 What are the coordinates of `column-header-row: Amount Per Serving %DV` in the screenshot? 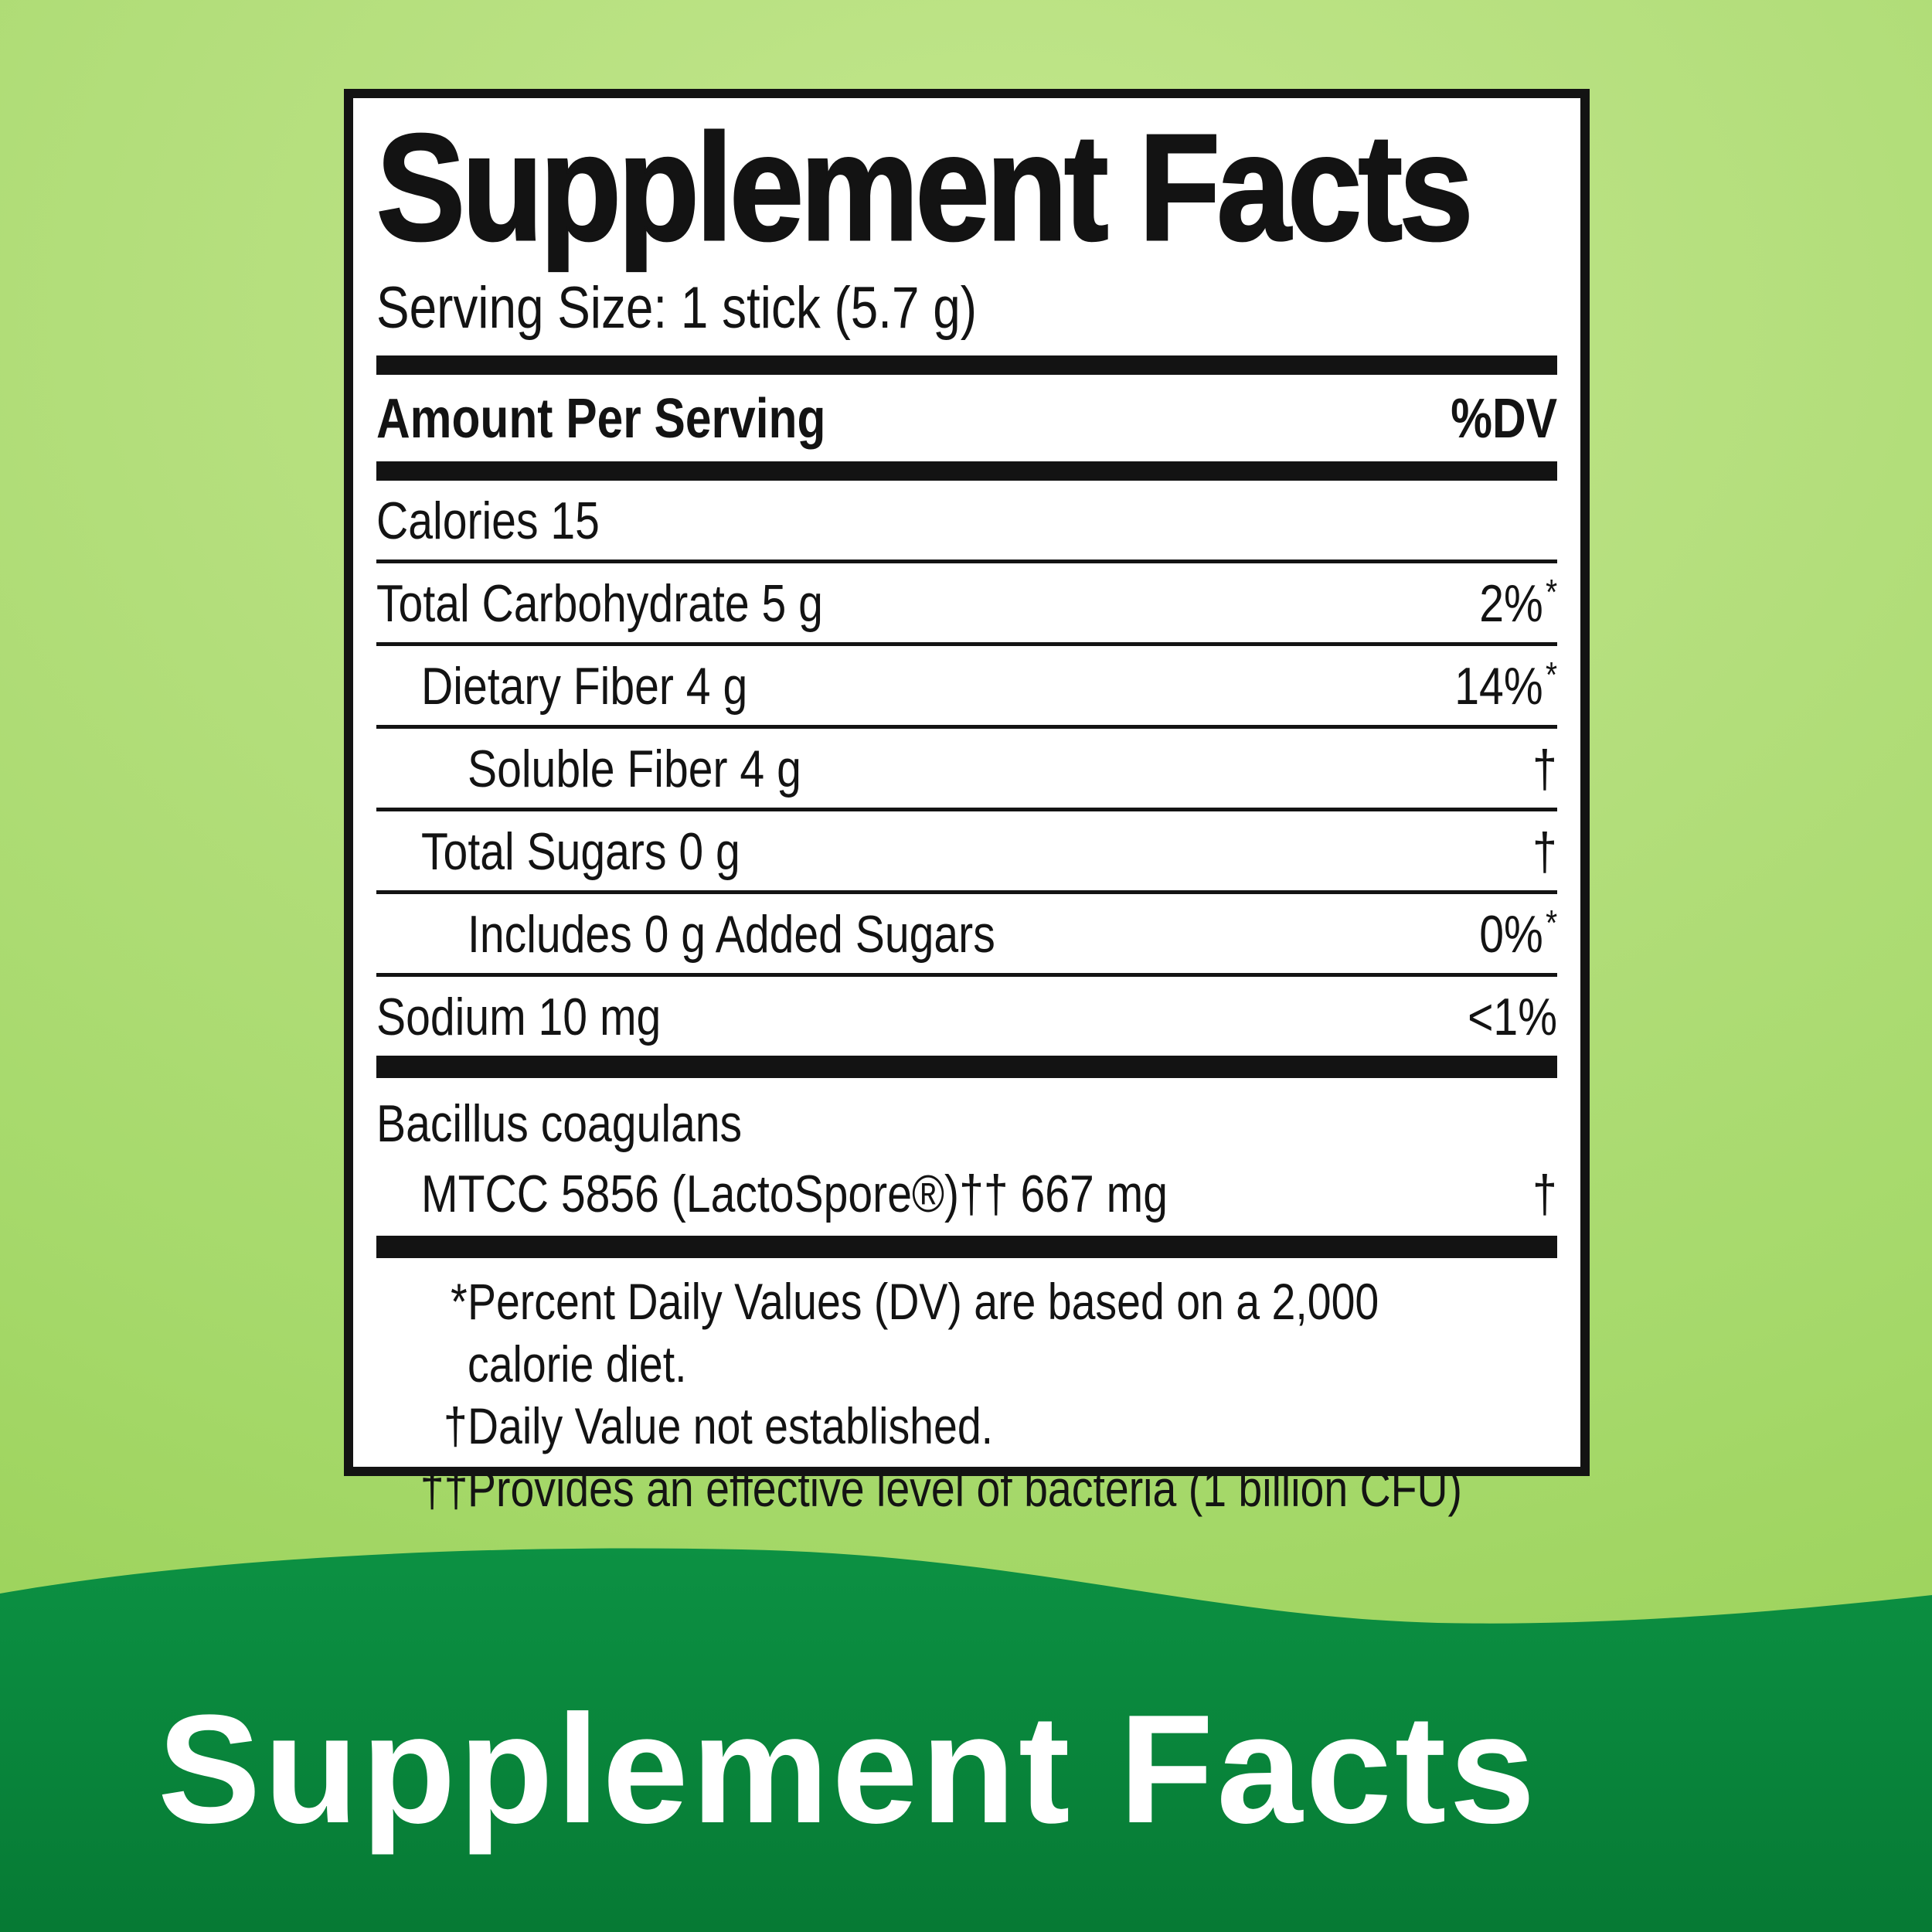 It's located at (967, 418).